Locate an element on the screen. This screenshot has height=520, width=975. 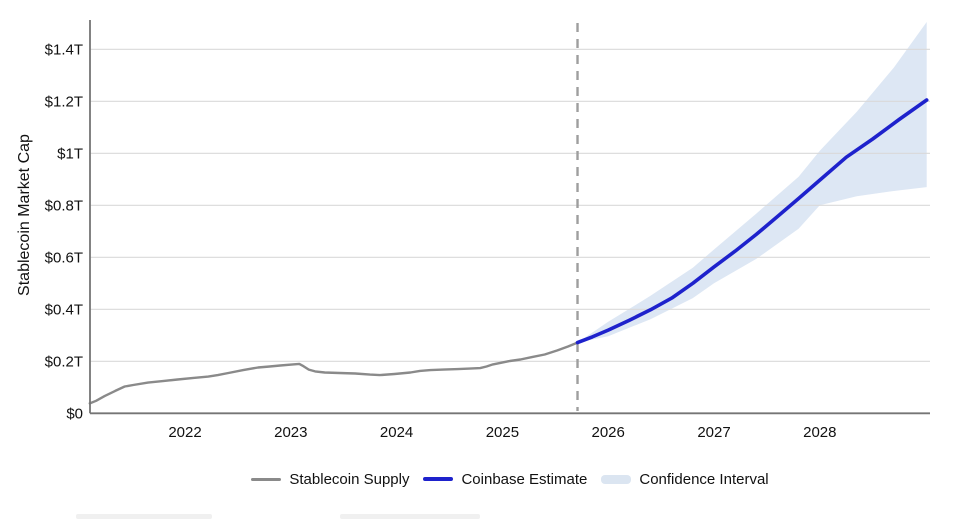
y-tick-label: $0 is located at coordinates (74, 413).